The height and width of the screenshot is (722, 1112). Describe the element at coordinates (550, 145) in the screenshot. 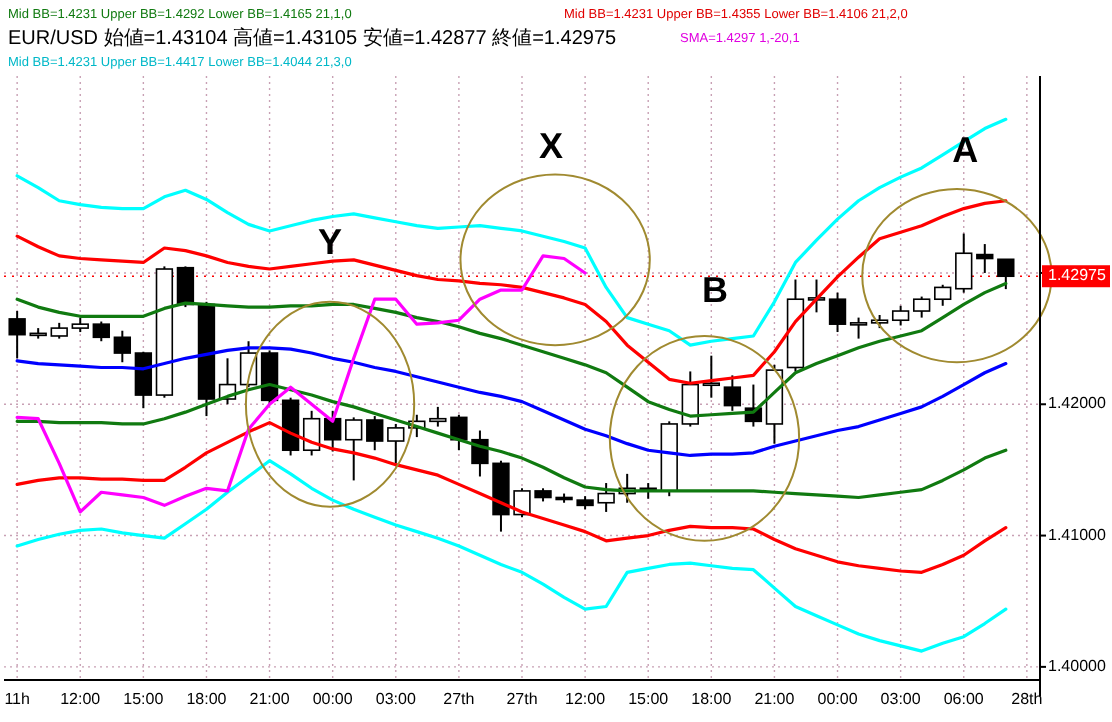

I see `annotation: X` at that location.